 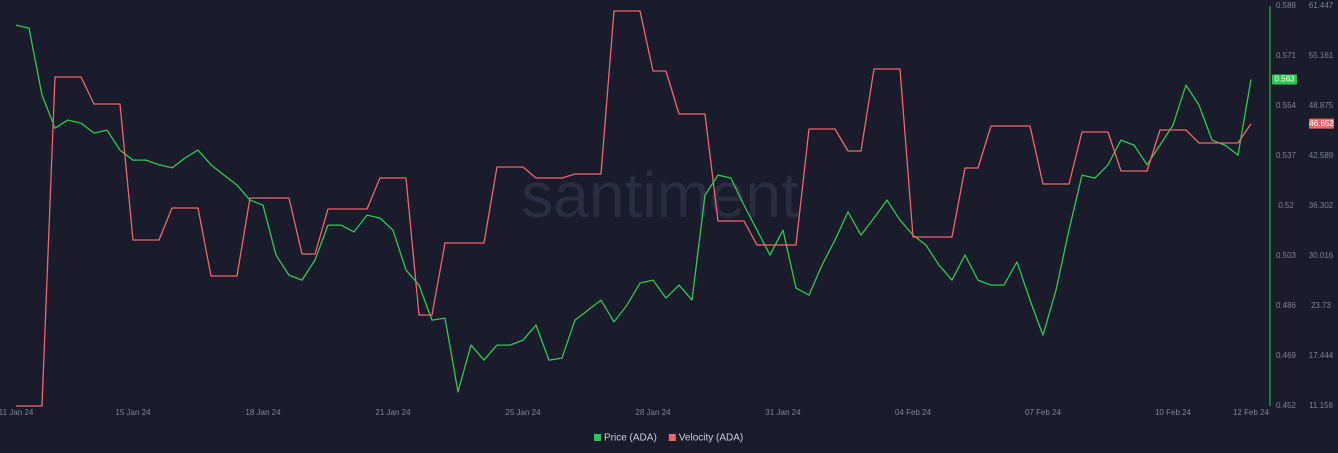 I want to click on y-tick-label: 0.469, so click(x=1286, y=355).